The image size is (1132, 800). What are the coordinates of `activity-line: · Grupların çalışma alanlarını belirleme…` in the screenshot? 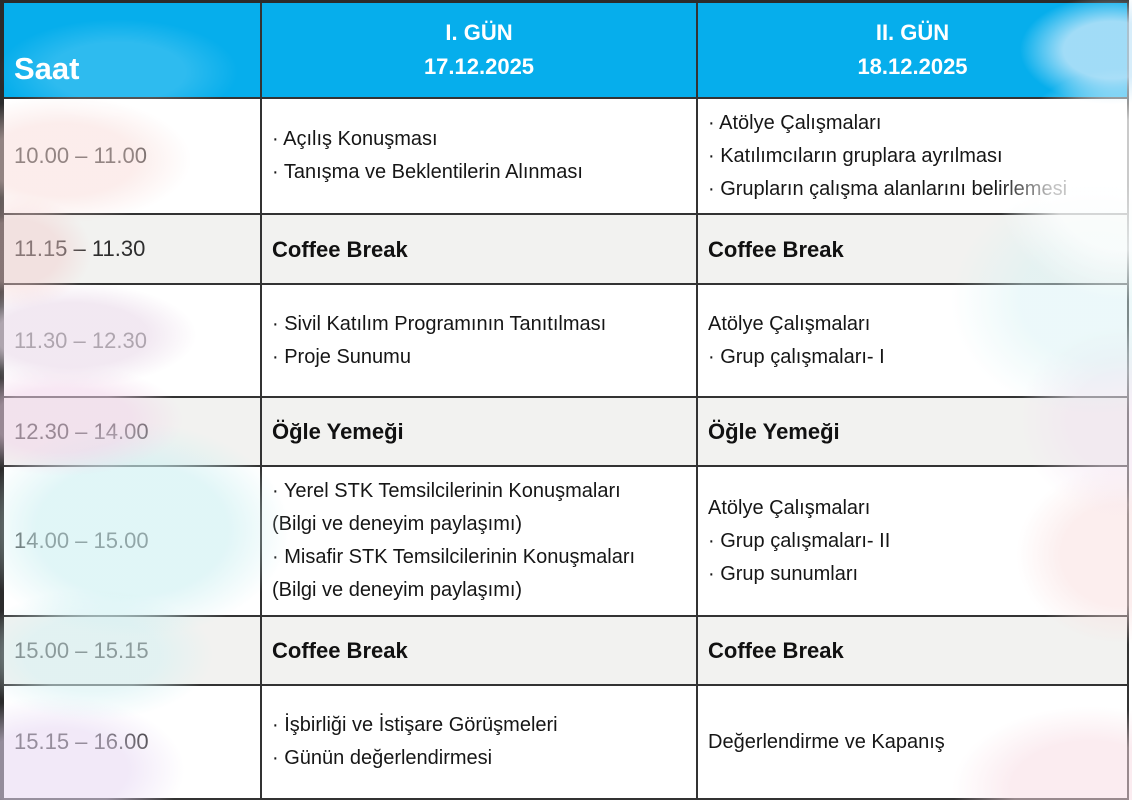 It's located at (888, 188).